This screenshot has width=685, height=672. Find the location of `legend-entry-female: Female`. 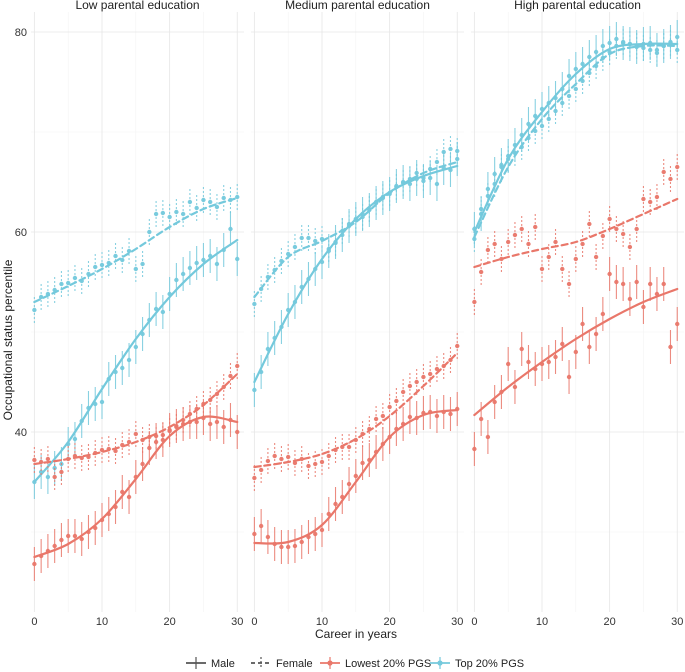

legend-entry-female: Female is located at coordinates (282, 663).